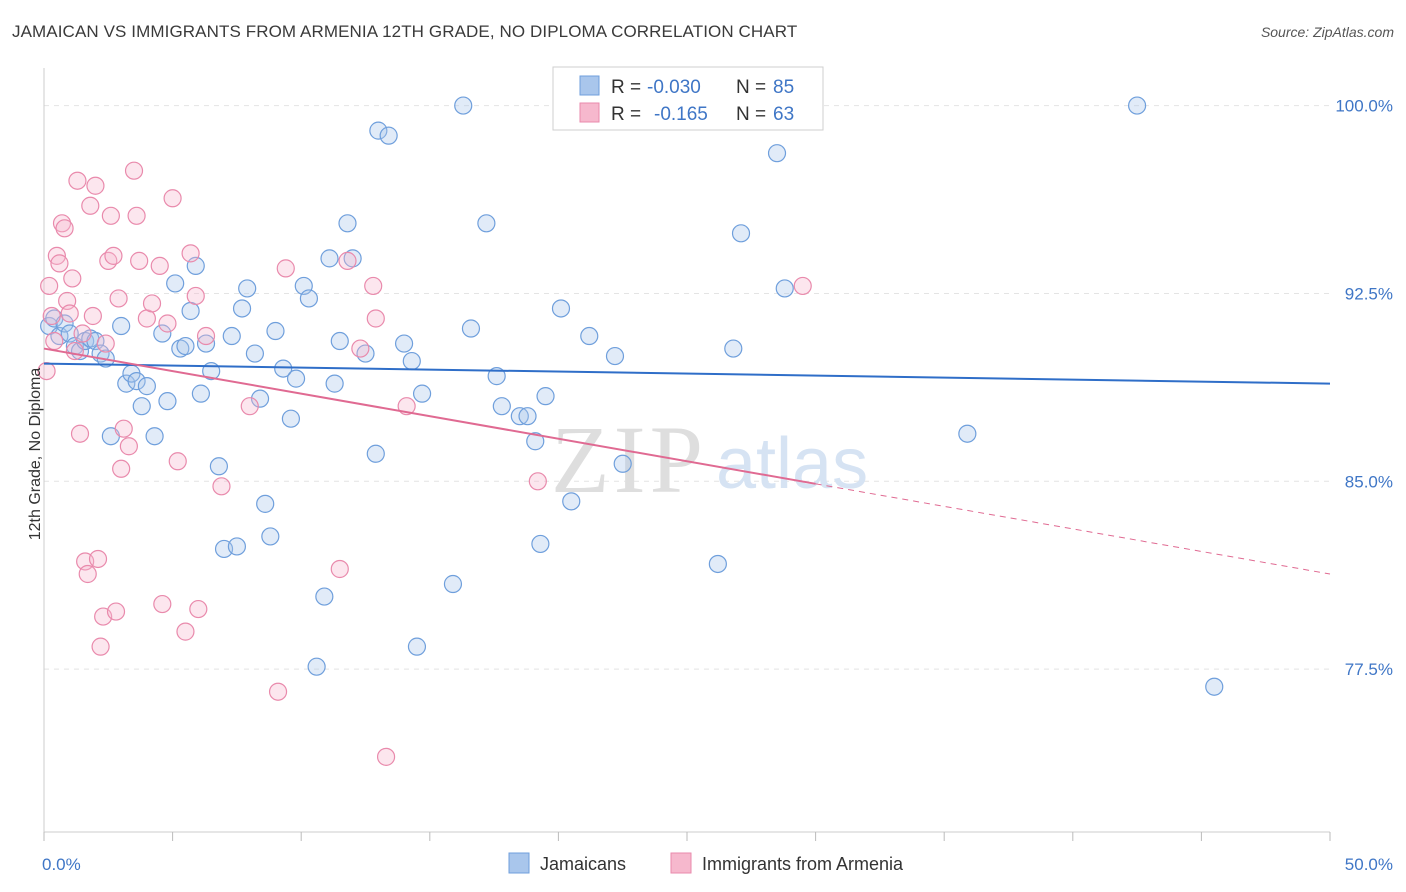 Image resolution: width=1406 pixels, height=892 pixels. What do you see at coordinates (688, 98) in the screenshot?
I see `legend-box: R = -0.030 N = 85 R = -0.165 N = 63` at bounding box center [688, 98].